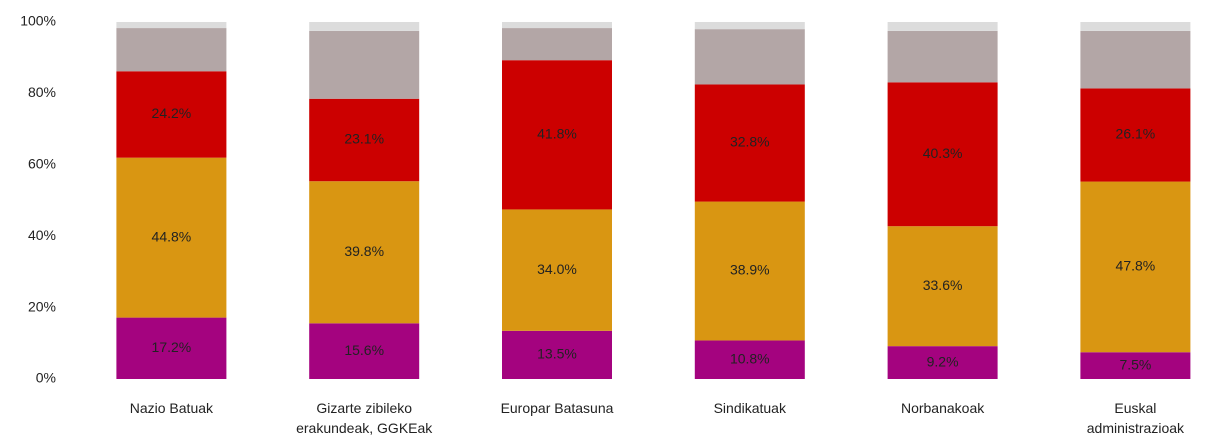 Image resolution: width=1219 pixels, height=443 pixels. What do you see at coordinates (42, 164) in the screenshot?
I see `y-tick-label: 60%` at bounding box center [42, 164].